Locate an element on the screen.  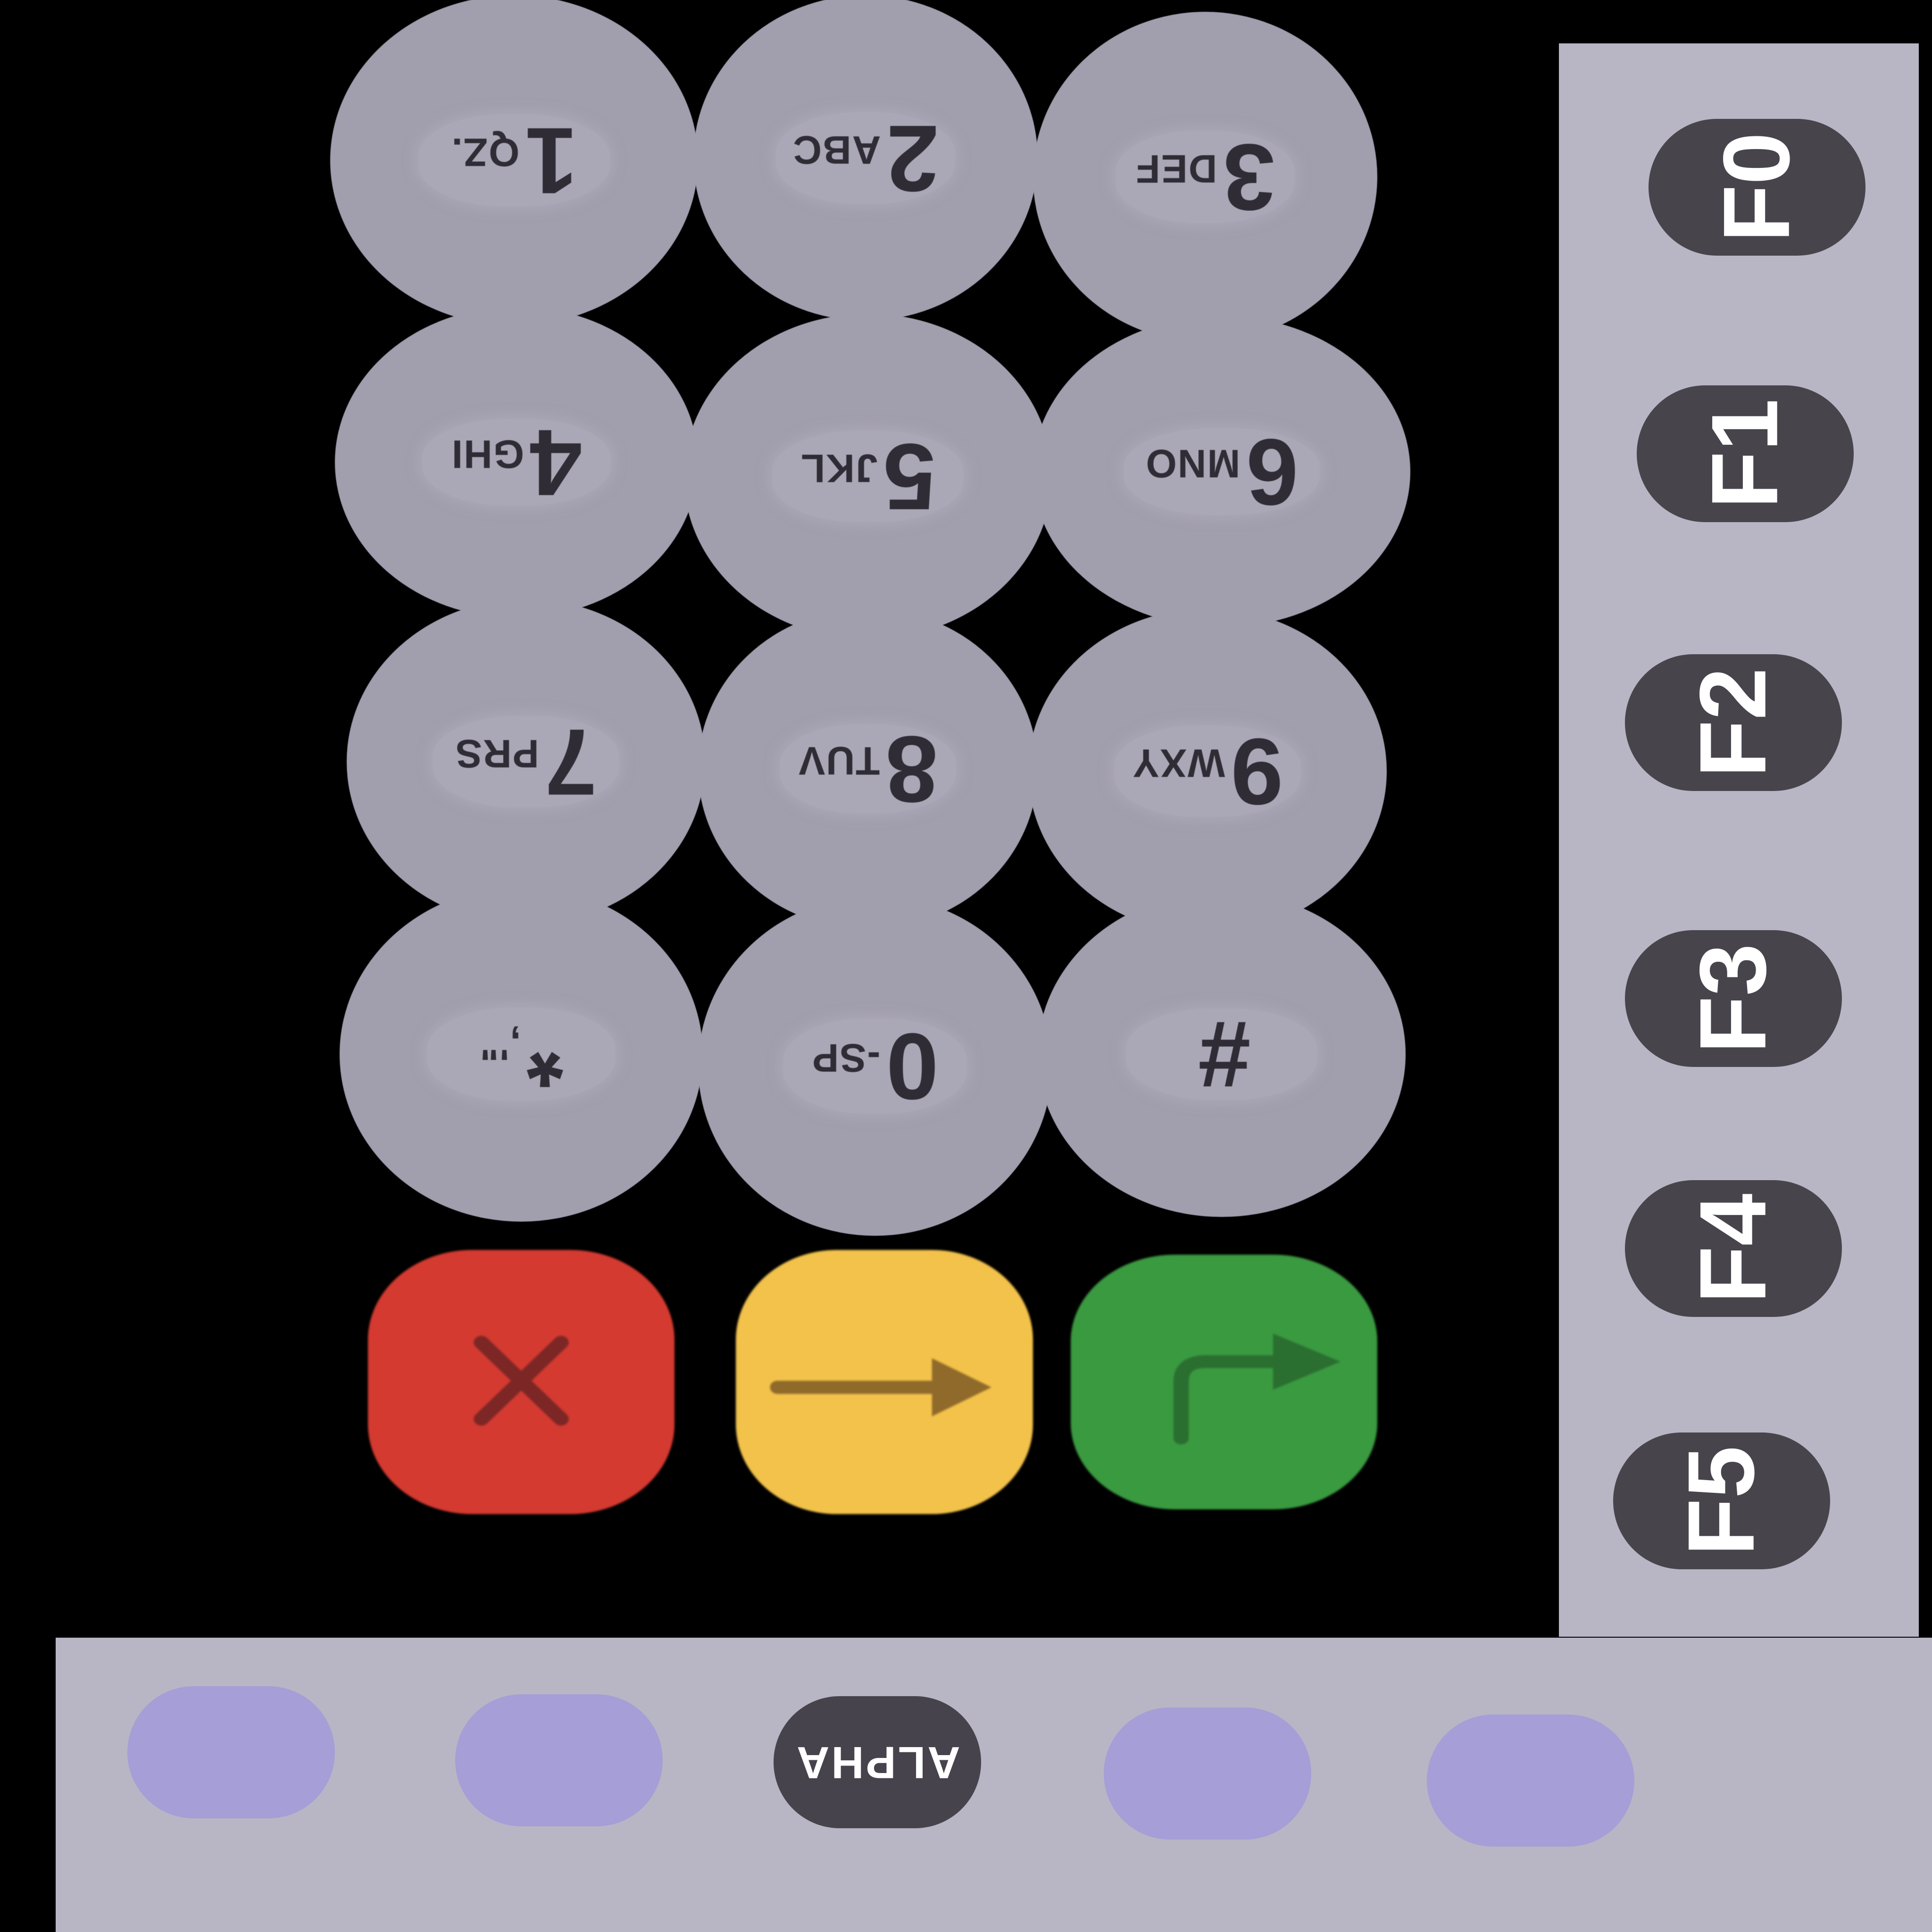
function-key-f0: F0 is located at coordinates (1757, 187).